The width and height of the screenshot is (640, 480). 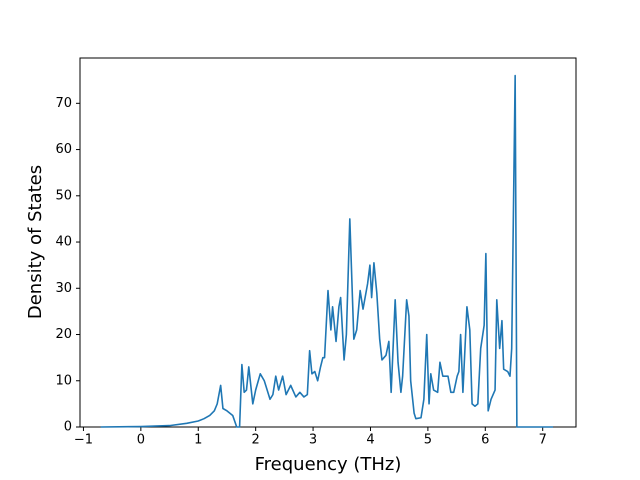 I want to click on x-tick-label: −1, so click(x=83, y=440).